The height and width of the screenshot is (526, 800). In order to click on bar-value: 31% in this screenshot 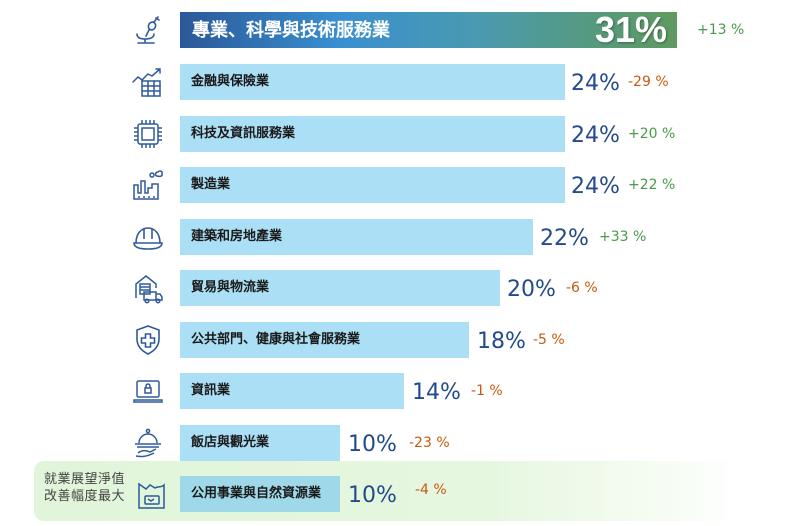, I will do `click(630, 29)`.